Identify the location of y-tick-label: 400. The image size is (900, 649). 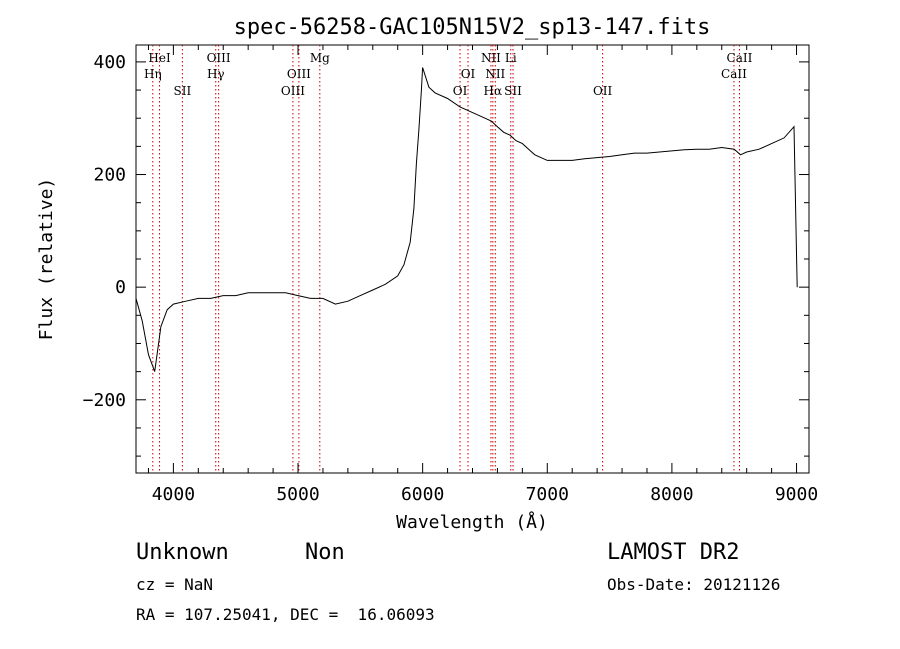
(109, 62).